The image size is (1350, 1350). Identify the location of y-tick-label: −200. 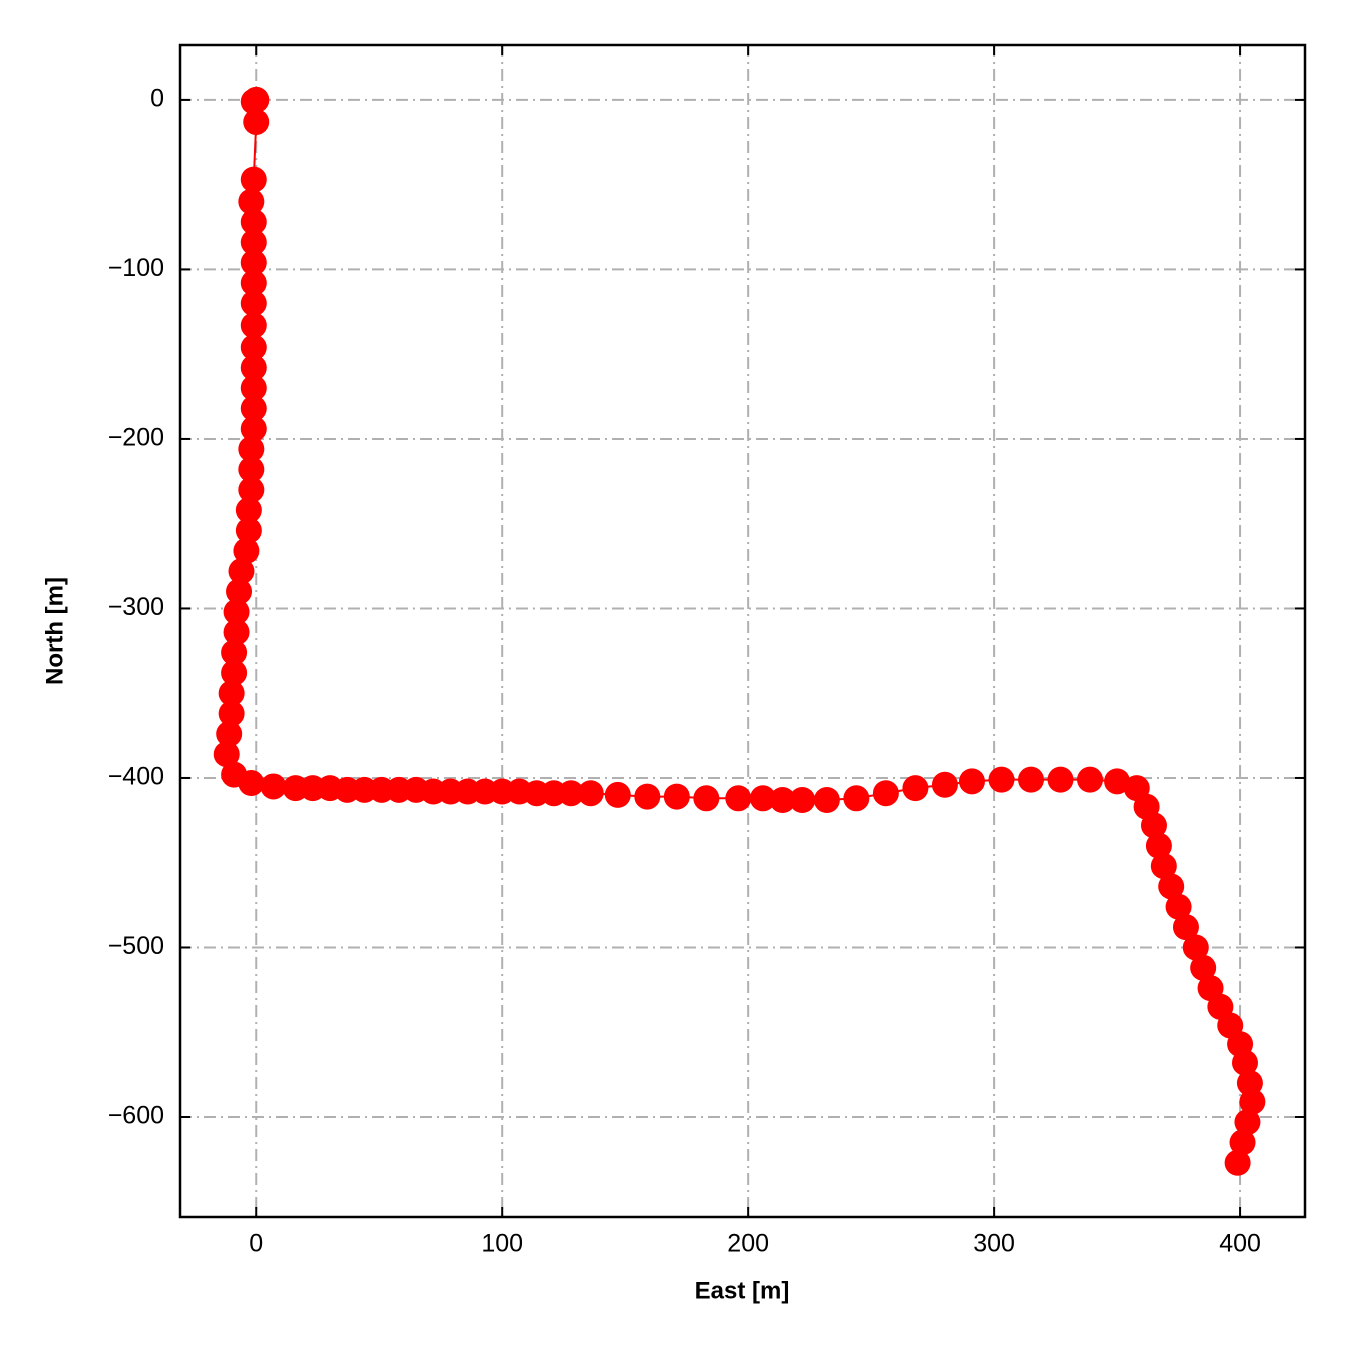
(136, 438).